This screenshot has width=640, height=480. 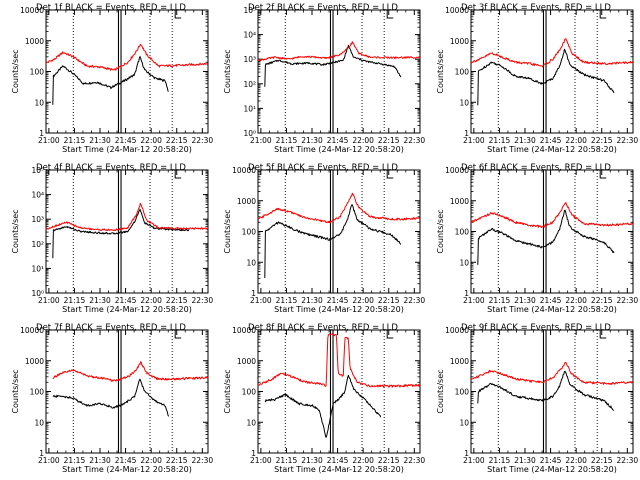 What do you see at coordinates (415, 300) in the screenshot?
I see `x-tick-label: 22:30` at bounding box center [415, 300].